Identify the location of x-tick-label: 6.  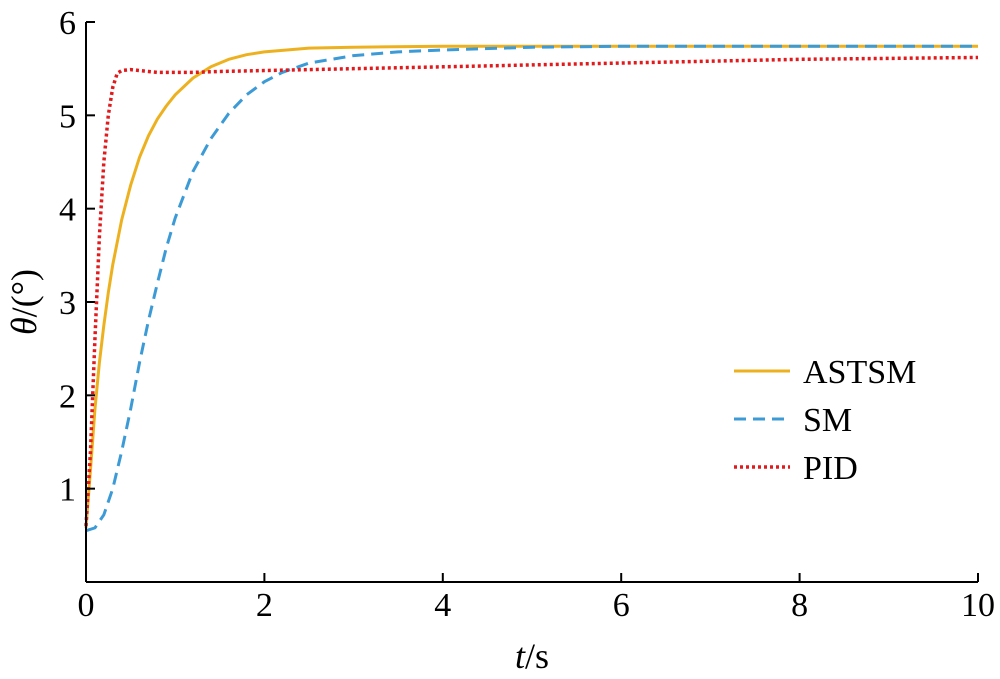
(621, 605).